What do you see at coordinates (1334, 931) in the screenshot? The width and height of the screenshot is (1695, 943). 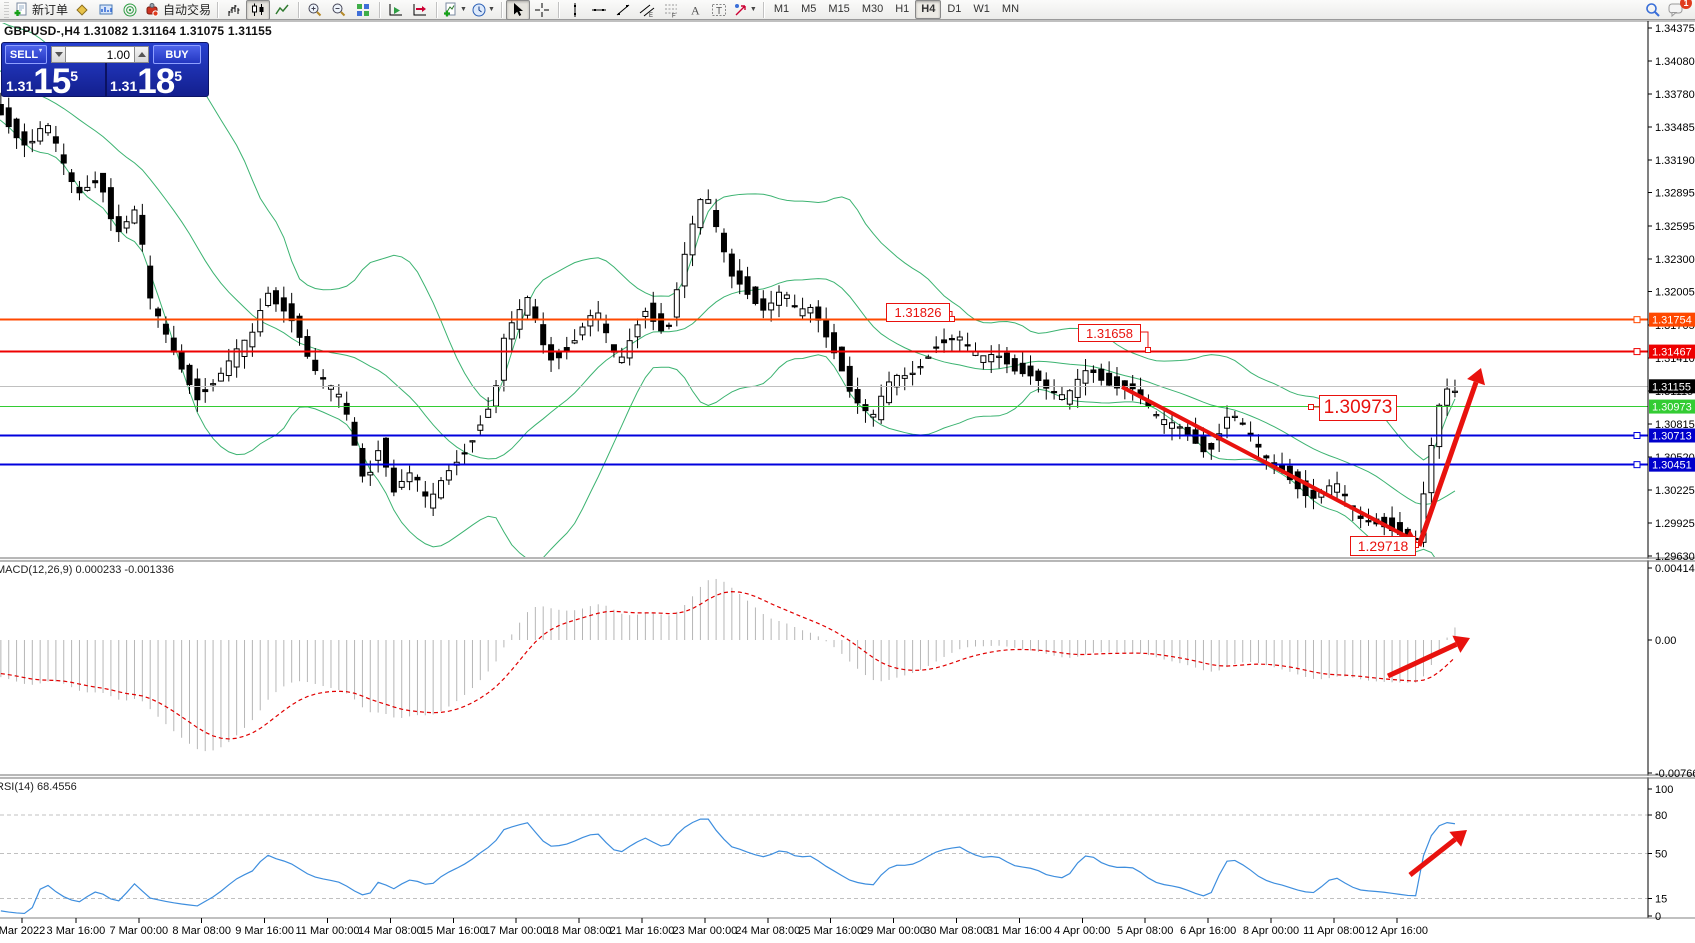 I see `x-axis-date-label: 11 Apr 08:00` at bounding box center [1334, 931].